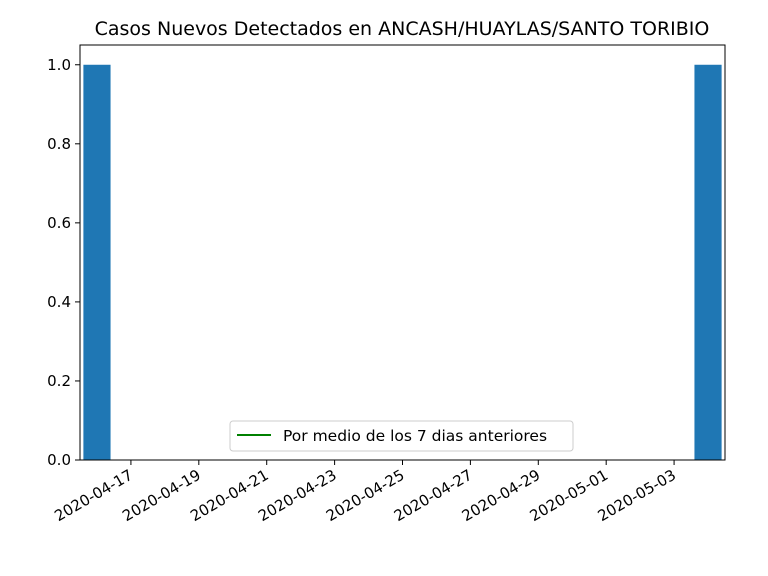  Describe the element at coordinates (59, 223) in the screenshot. I see `y-tick-label: 0.6` at that location.